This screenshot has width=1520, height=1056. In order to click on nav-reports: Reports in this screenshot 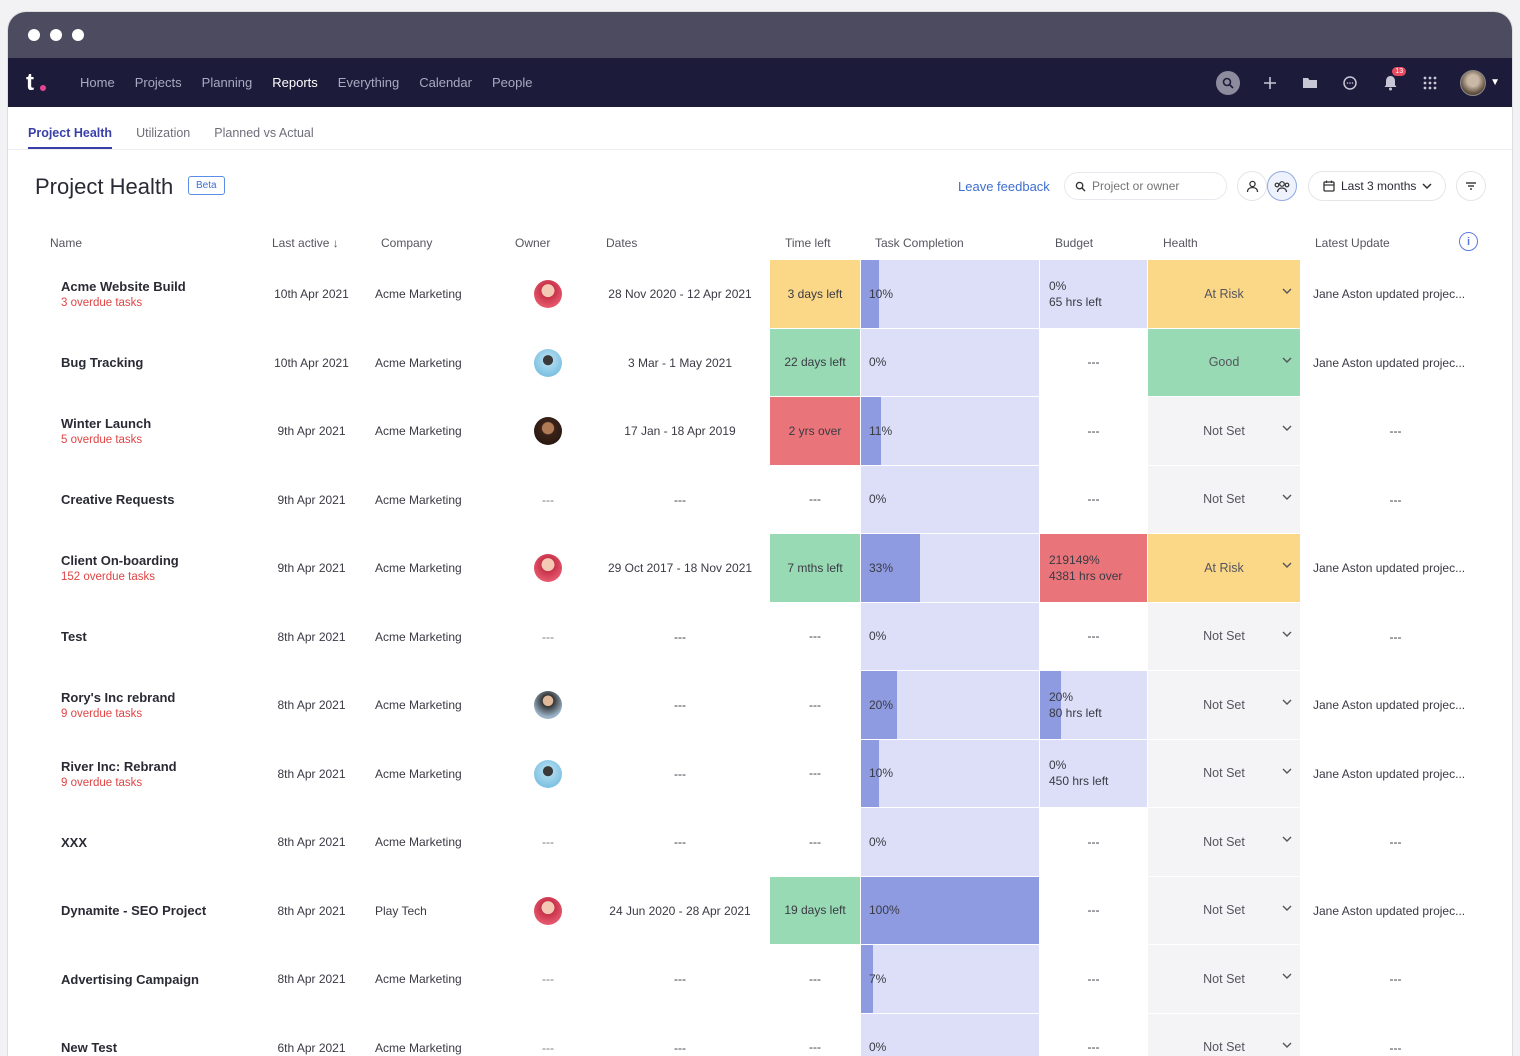, I will do `click(295, 82)`.